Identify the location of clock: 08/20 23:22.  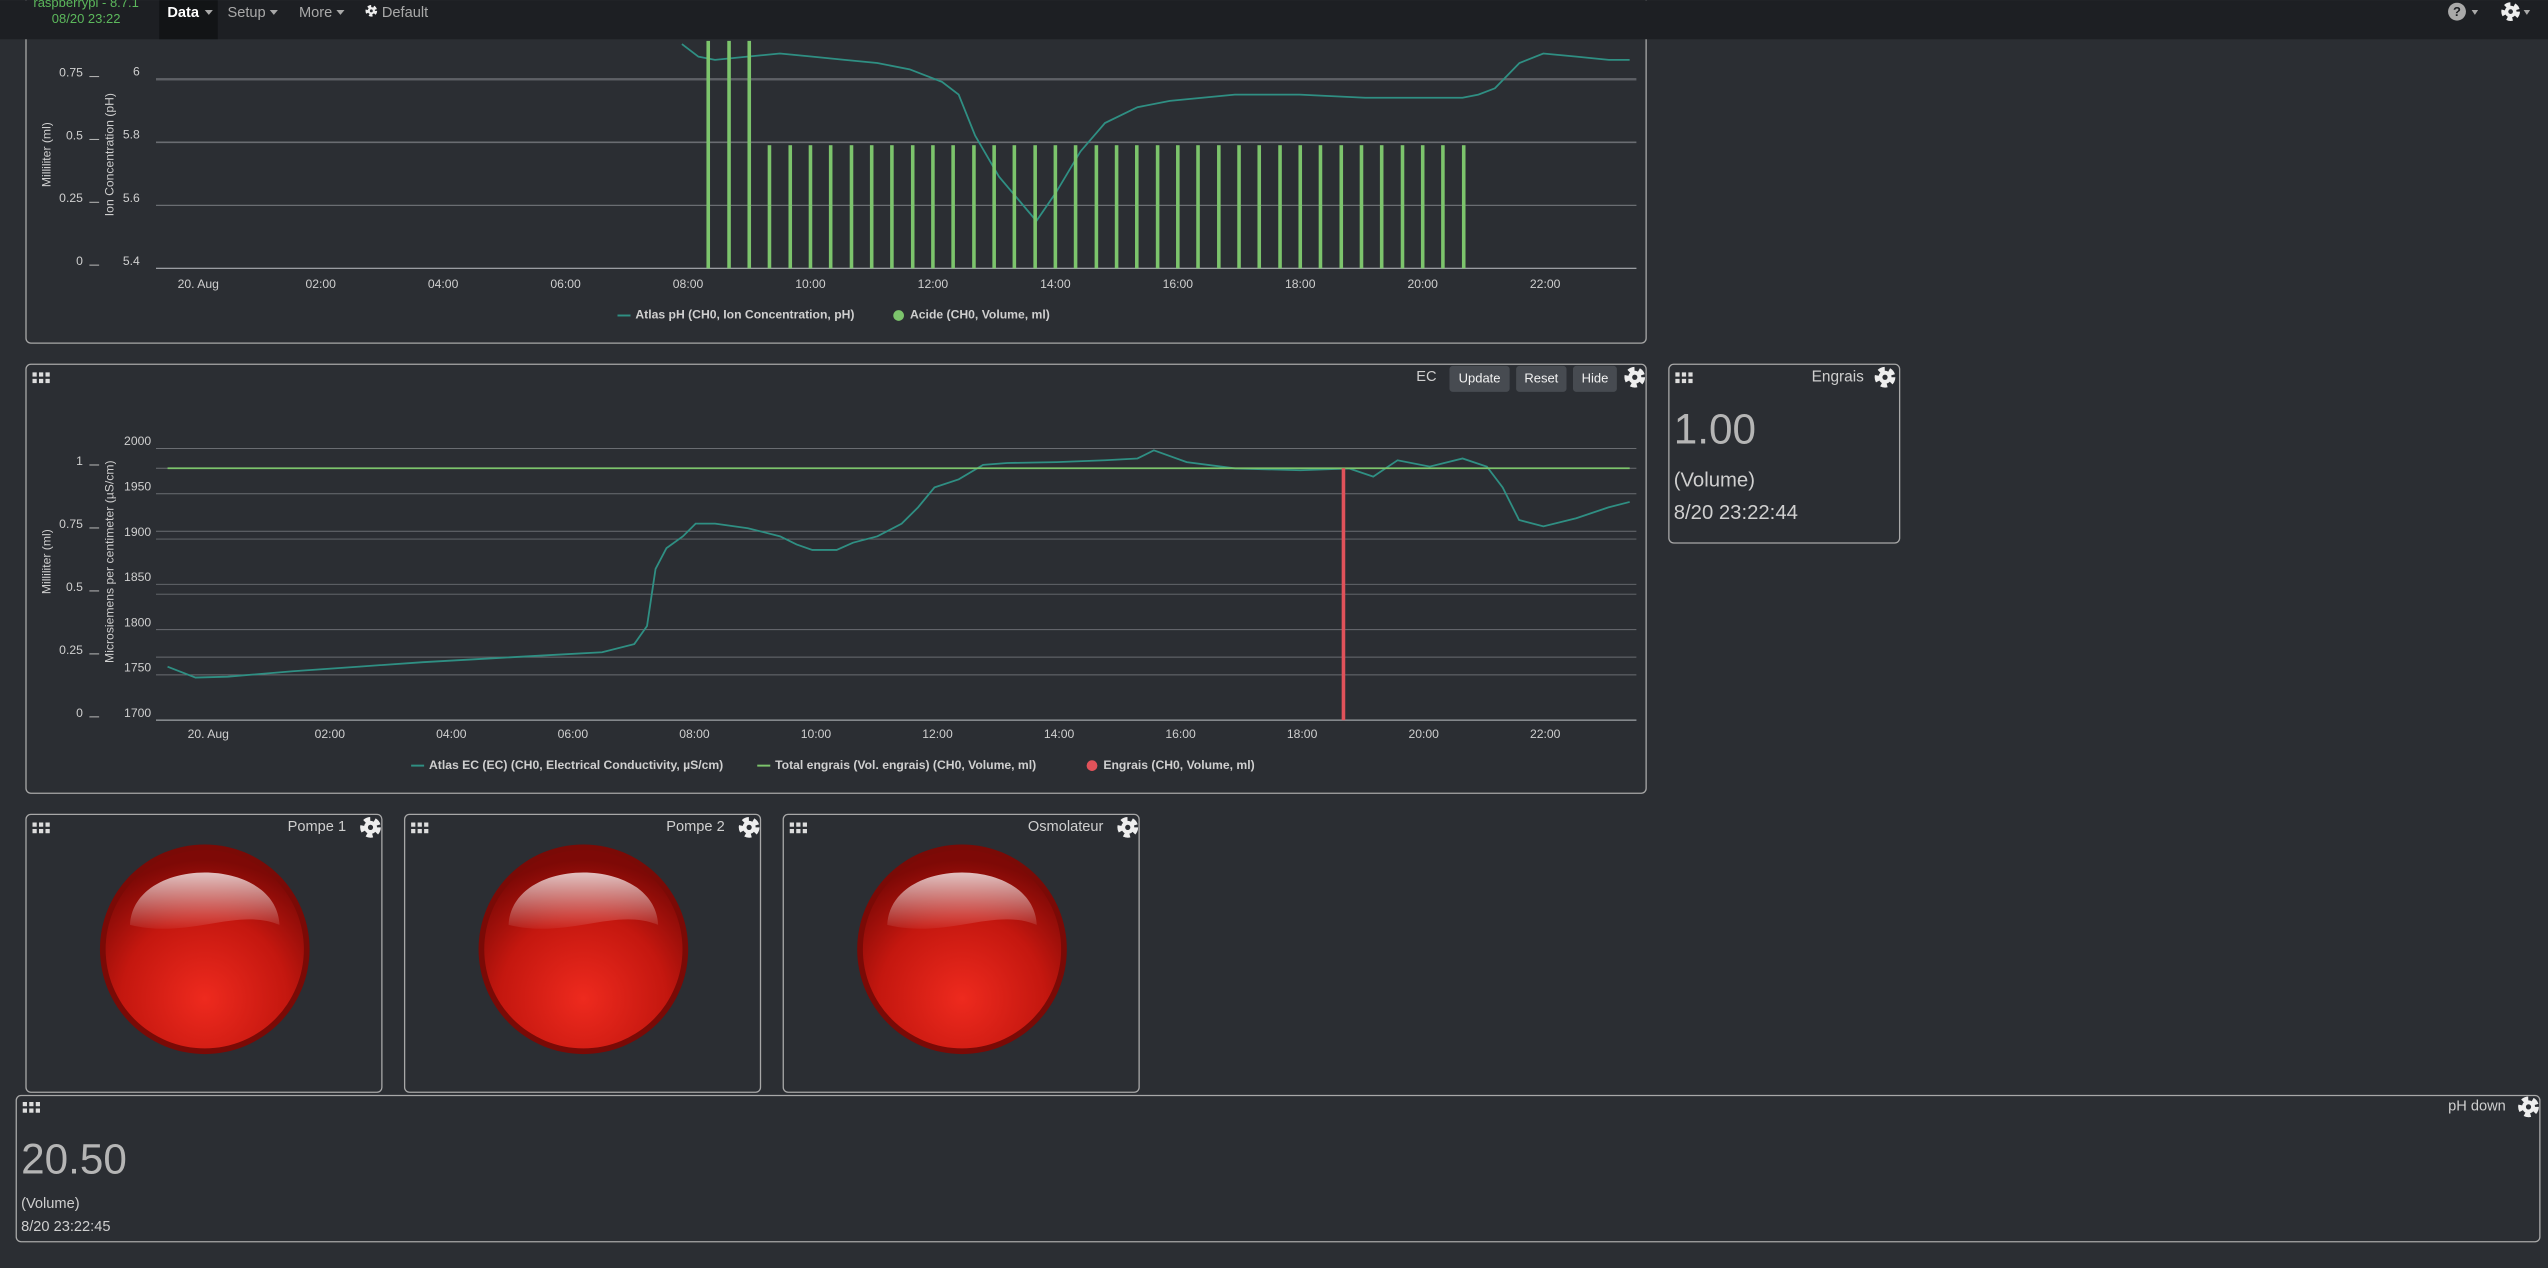
(86, 18).